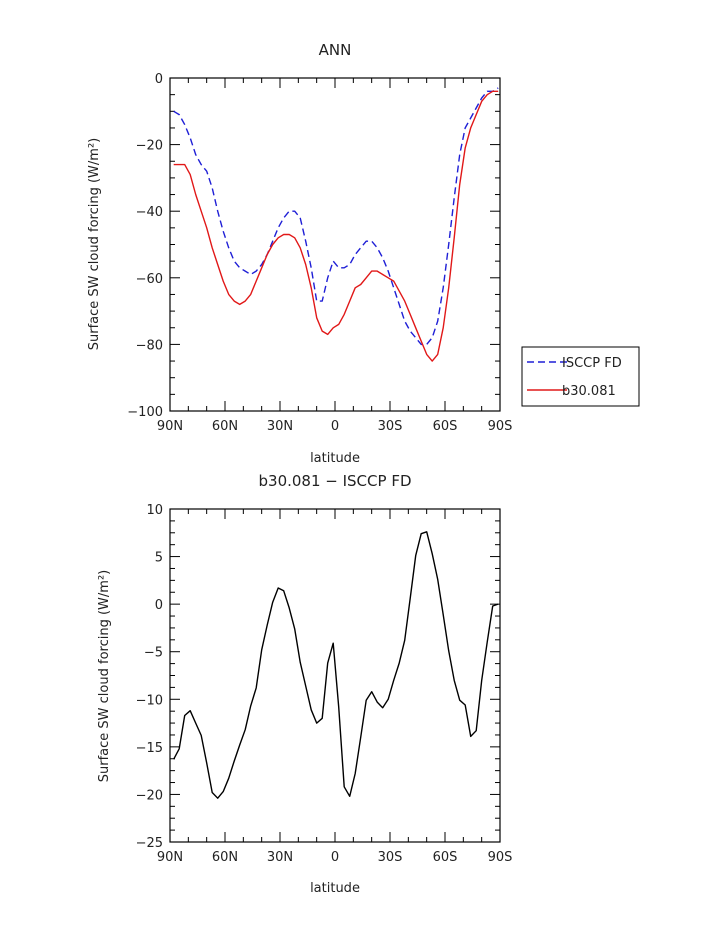 This screenshot has width=723, height=935. What do you see at coordinates (104, 676) in the screenshot?
I see `bottom-chart-ylabel: Surface SW cloud forcing (W/m²)` at bounding box center [104, 676].